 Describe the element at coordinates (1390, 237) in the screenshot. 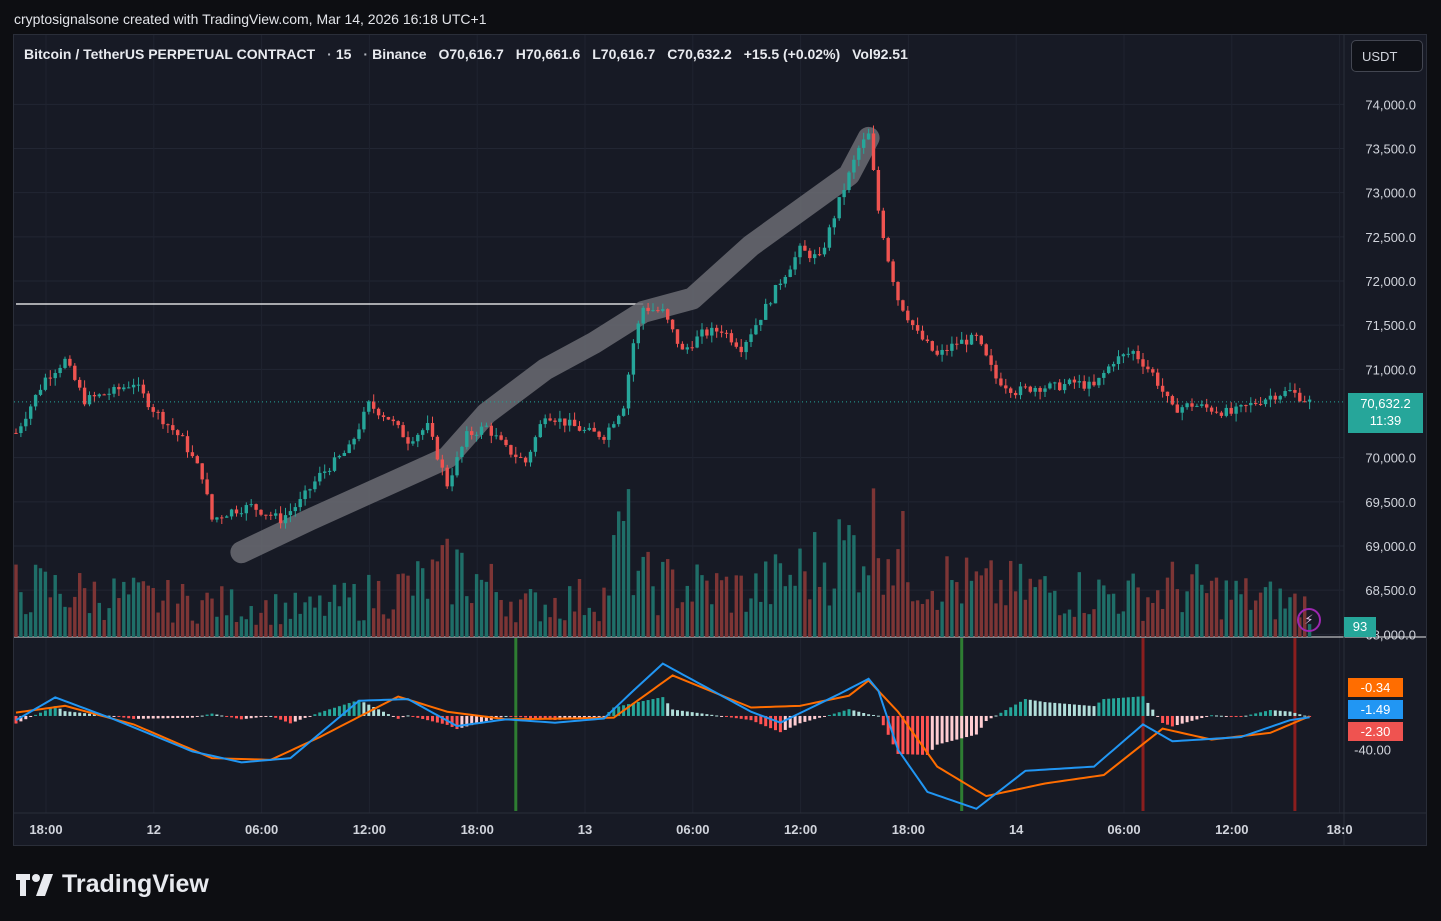

I see `price-tick-label: 72,500.0` at that location.